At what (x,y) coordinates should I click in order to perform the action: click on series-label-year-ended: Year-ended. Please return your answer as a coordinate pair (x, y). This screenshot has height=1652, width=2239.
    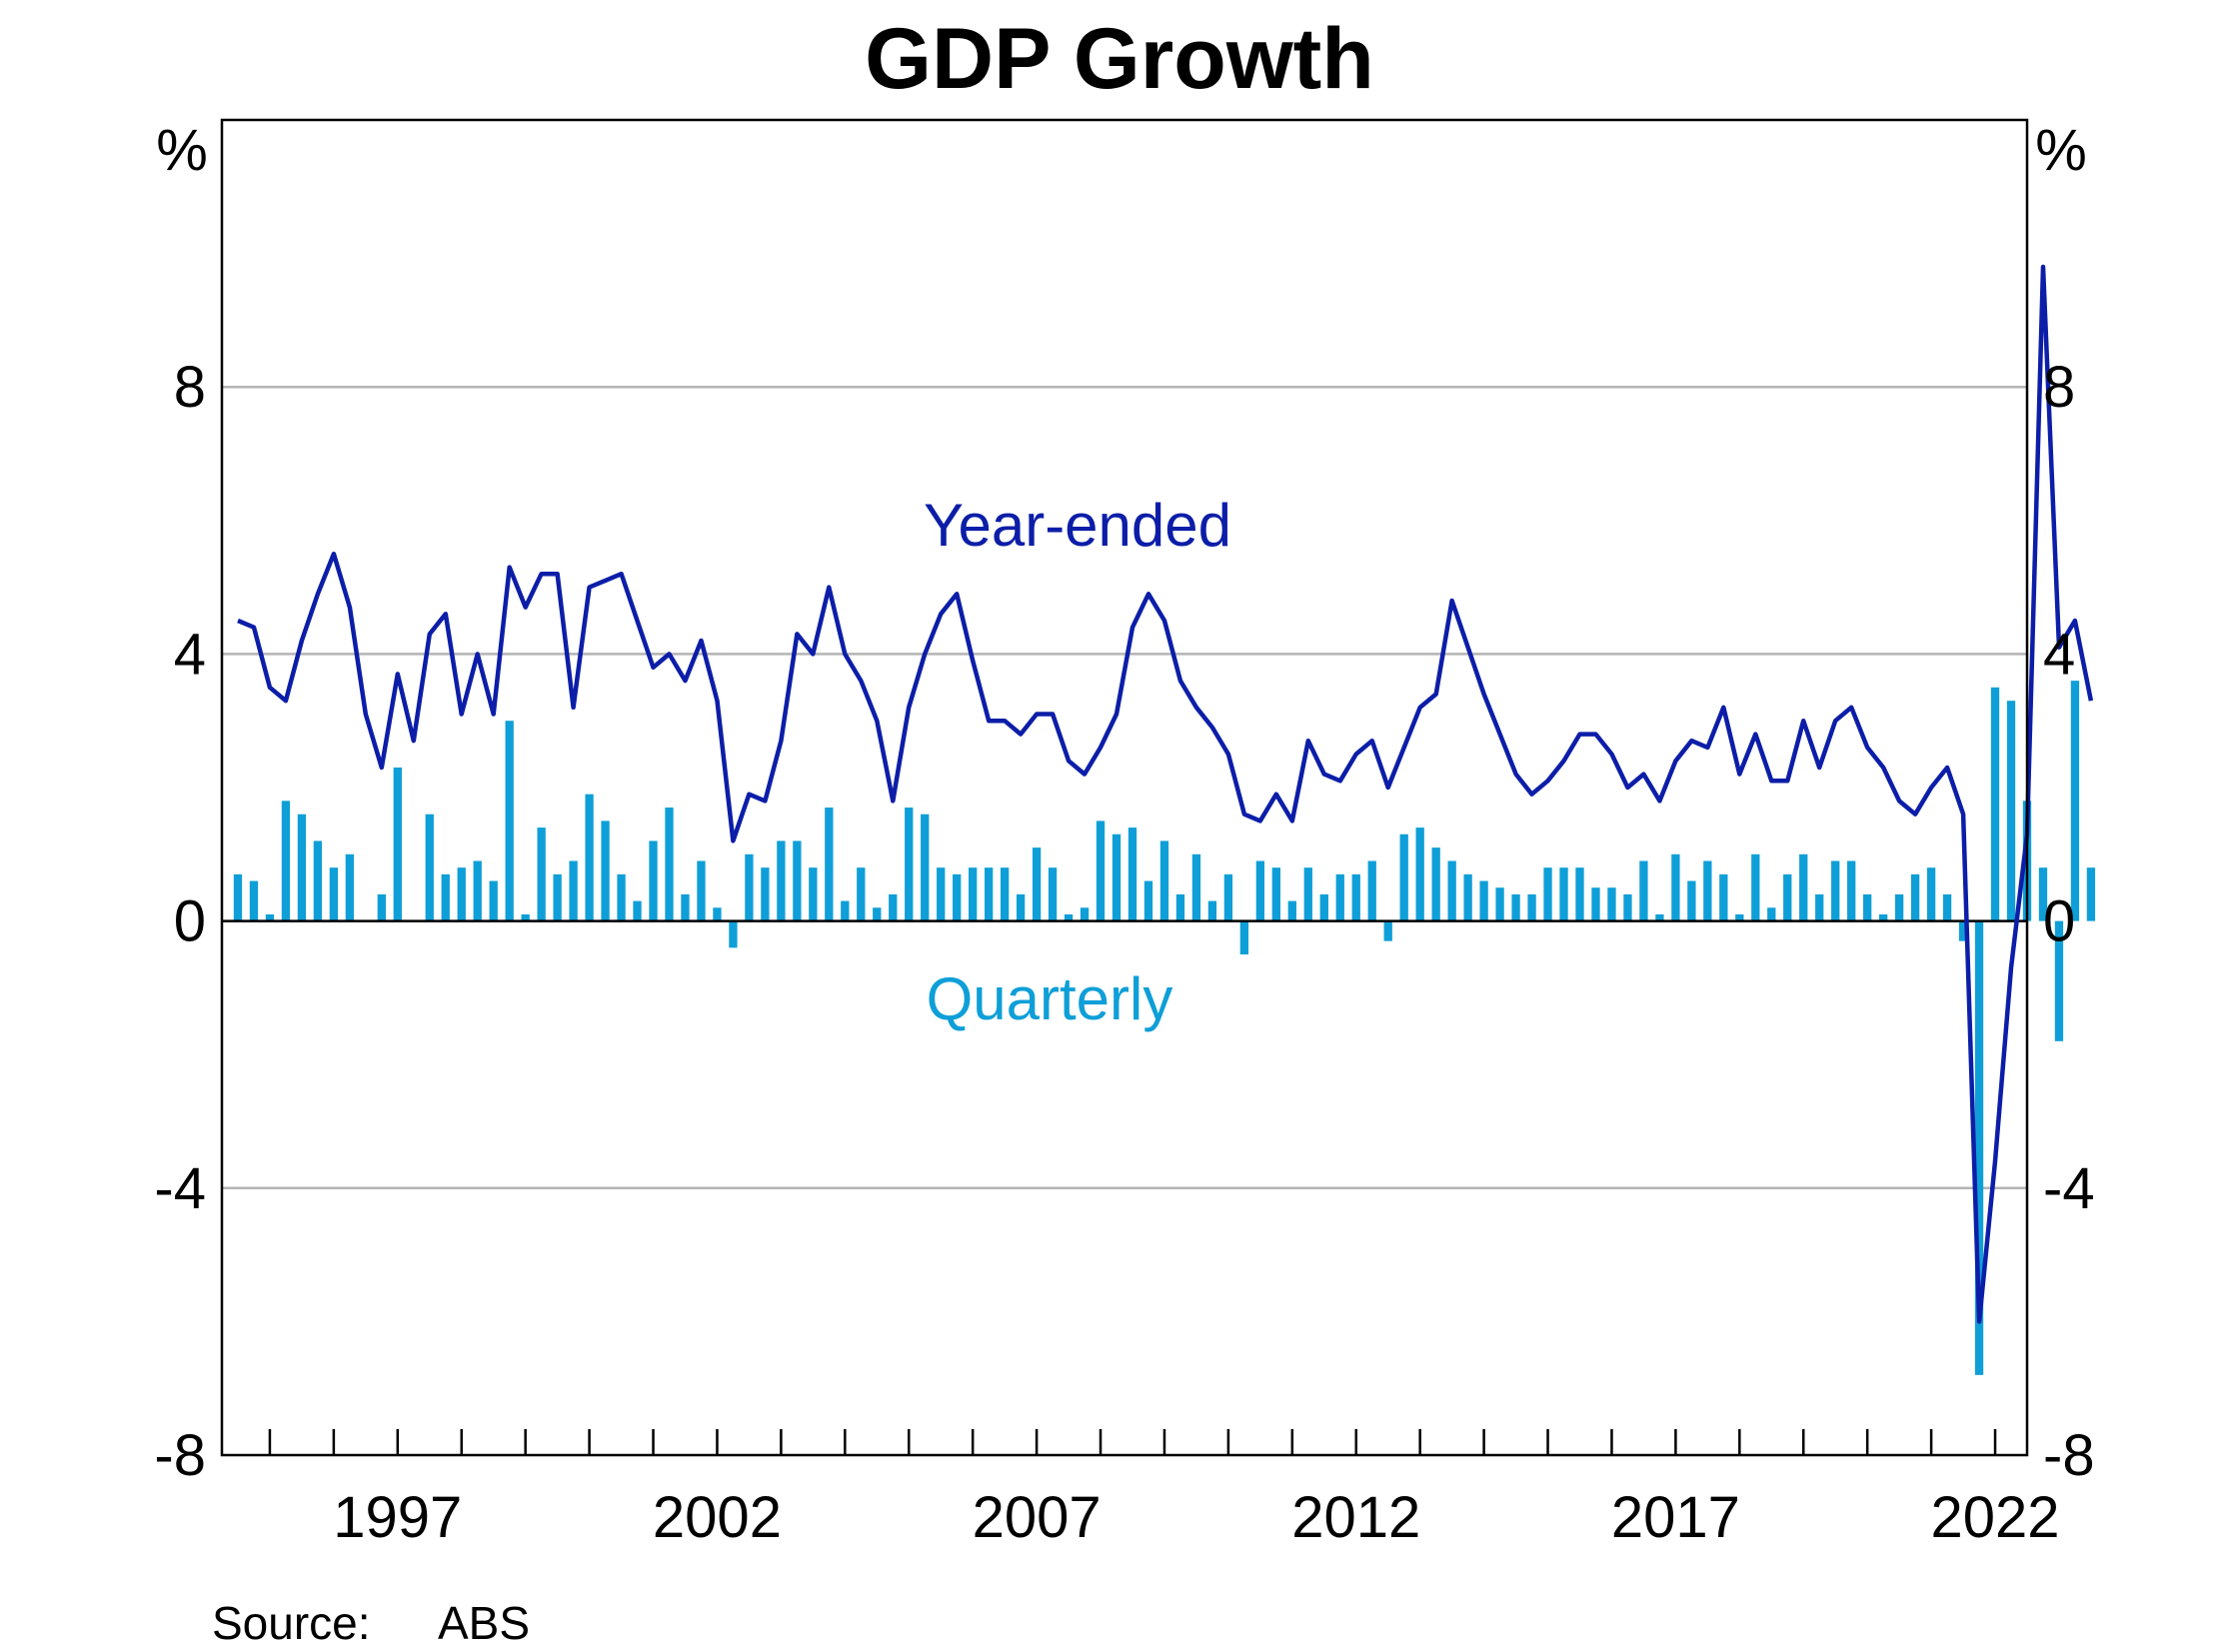
    Looking at the image, I should click on (1077, 525).